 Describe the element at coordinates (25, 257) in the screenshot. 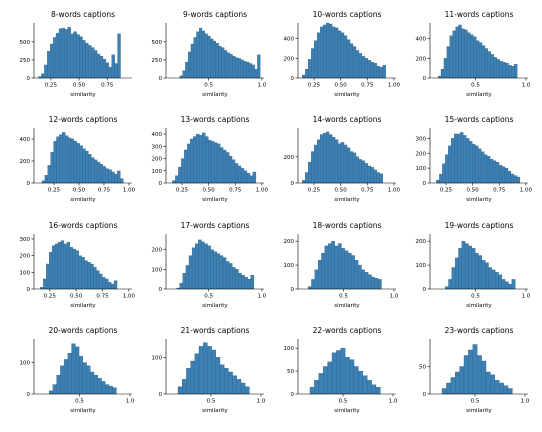

I see `y-tick-label: 200` at that location.